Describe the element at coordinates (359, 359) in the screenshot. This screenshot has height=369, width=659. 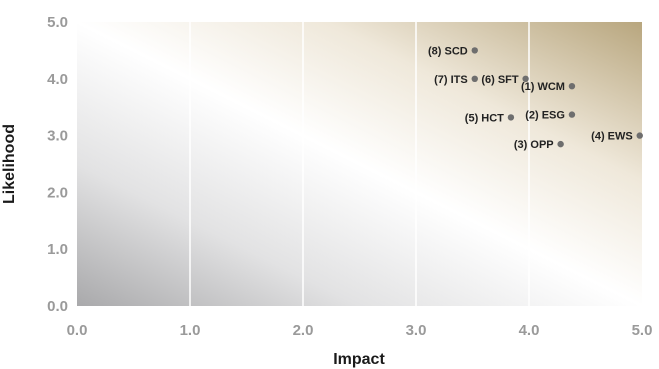
I see `x-axis-title: Impact` at that location.